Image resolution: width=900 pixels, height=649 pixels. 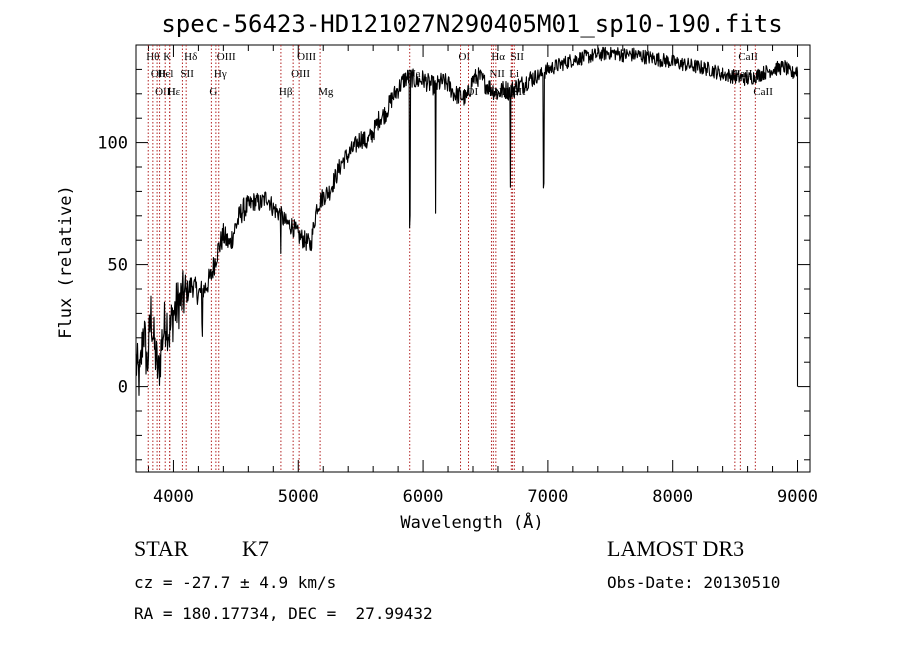 What do you see at coordinates (220, 74) in the screenshot?
I see `line-marker-label: Hγ` at bounding box center [220, 74].